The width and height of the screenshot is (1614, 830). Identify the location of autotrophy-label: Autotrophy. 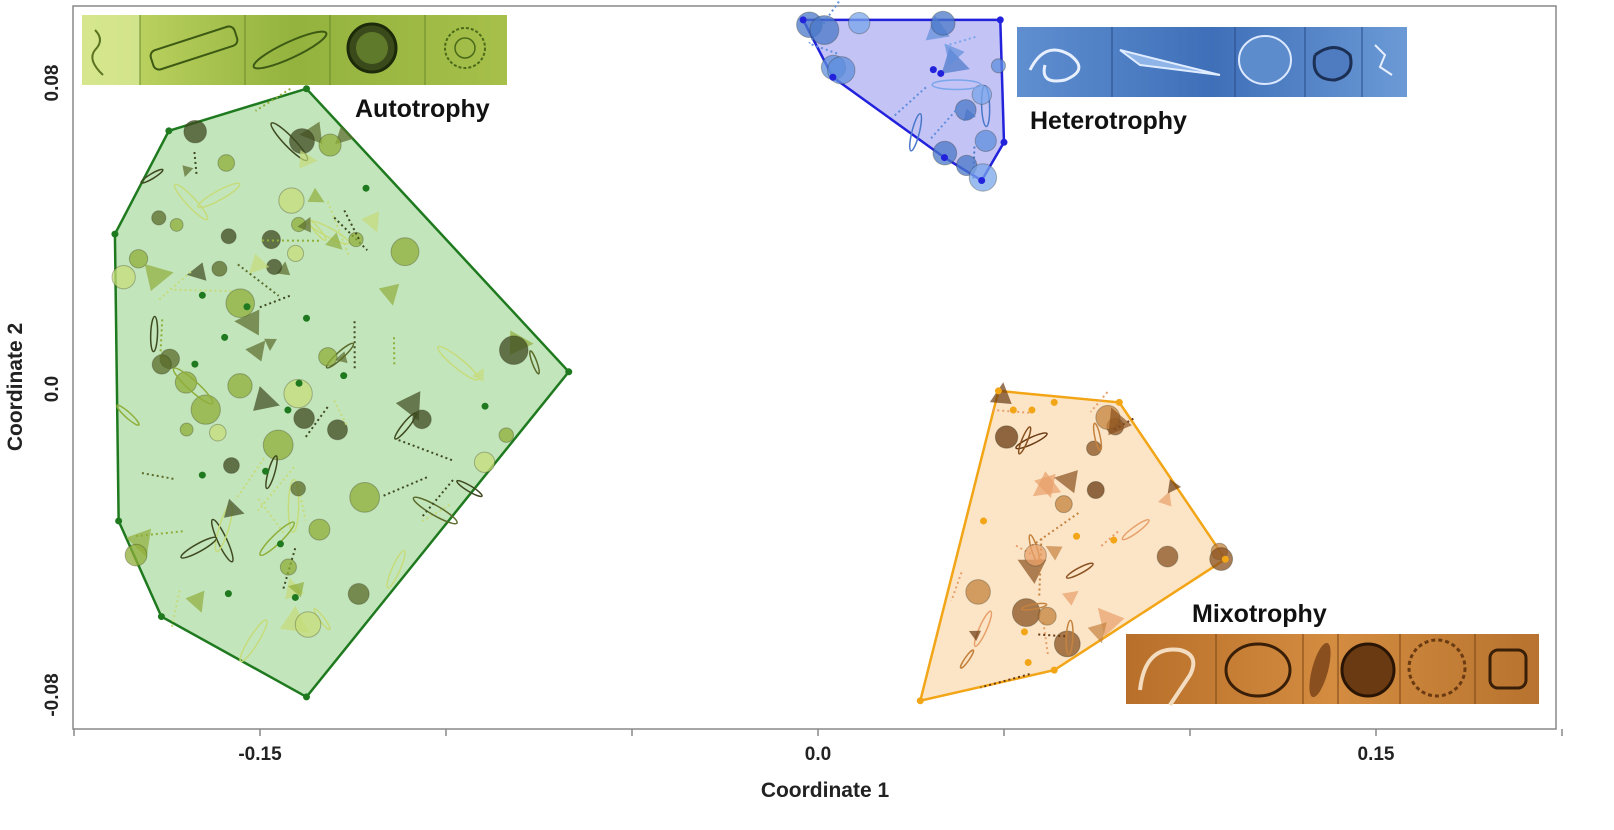
(422, 109).